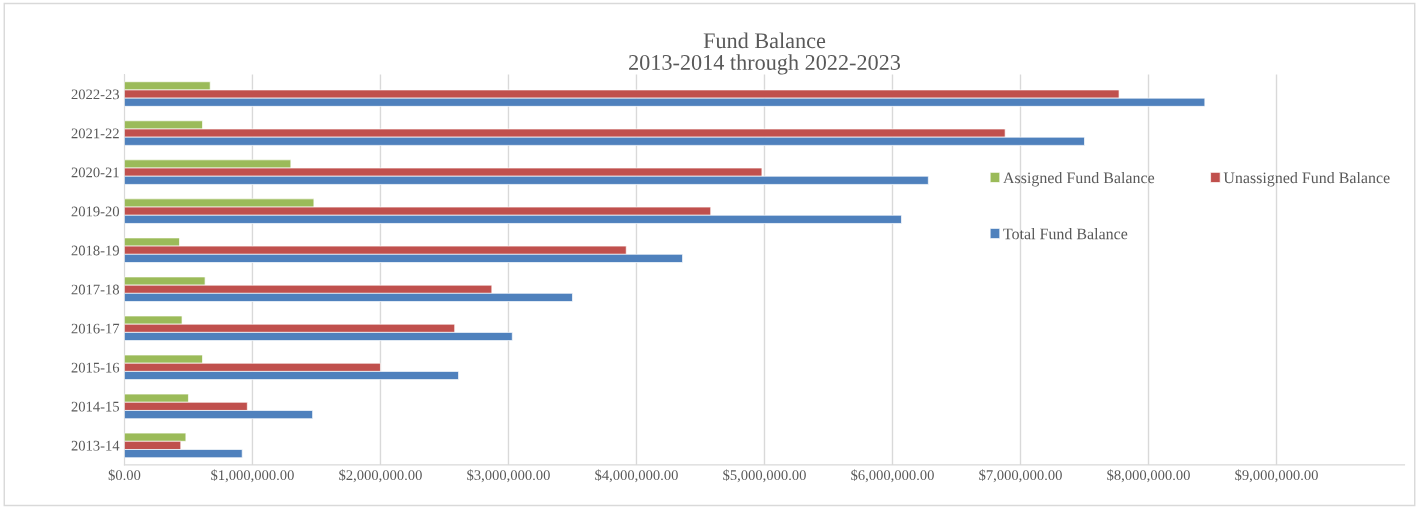 The height and width of the screenshot is (507, 1419). What do you see at coordinates (1148, 476) in the screenshot?
I see `x-tick-label: $8,000,000.00` at bounding box center [1148, 476].